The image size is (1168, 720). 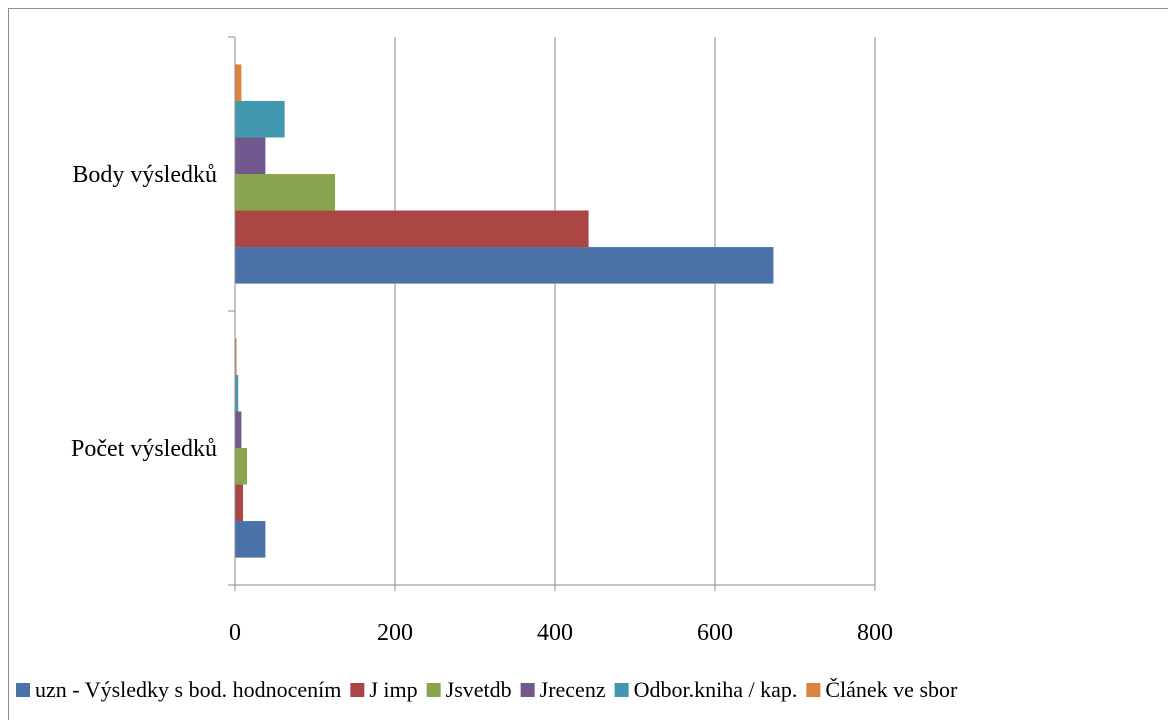 I want to click on legend-label: Článek ve sbor, so click(x=891, y=689).